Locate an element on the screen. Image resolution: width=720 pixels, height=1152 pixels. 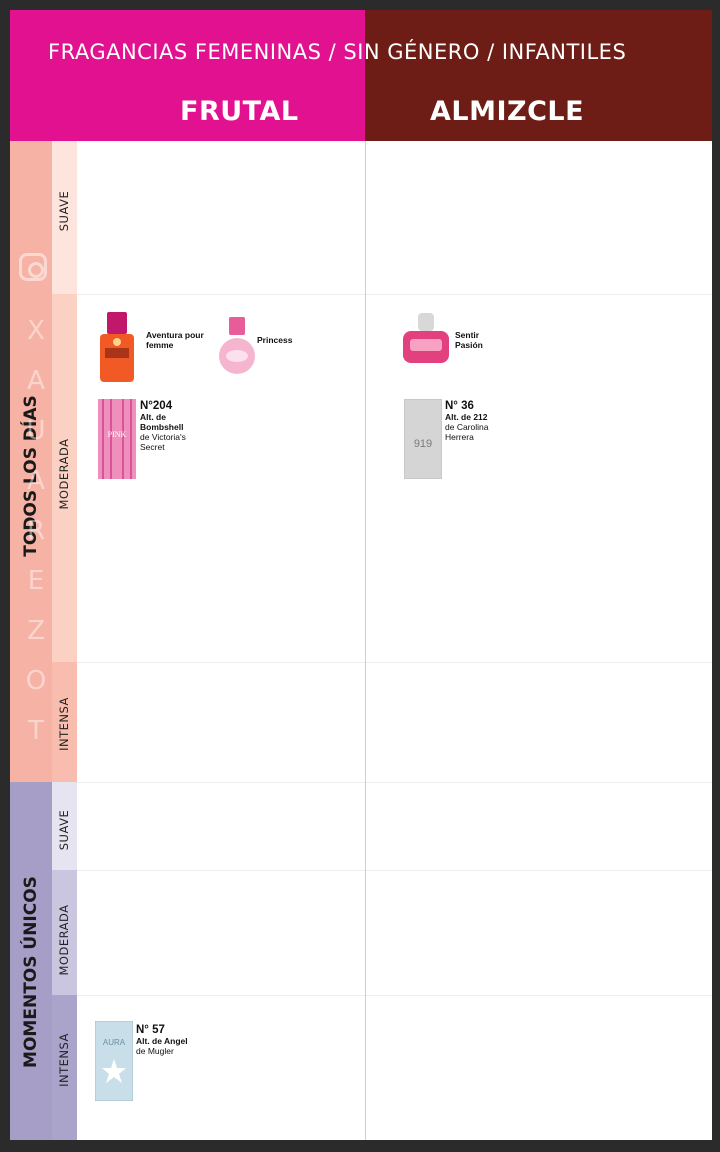
column-divider is located at coordinates (365, 640).